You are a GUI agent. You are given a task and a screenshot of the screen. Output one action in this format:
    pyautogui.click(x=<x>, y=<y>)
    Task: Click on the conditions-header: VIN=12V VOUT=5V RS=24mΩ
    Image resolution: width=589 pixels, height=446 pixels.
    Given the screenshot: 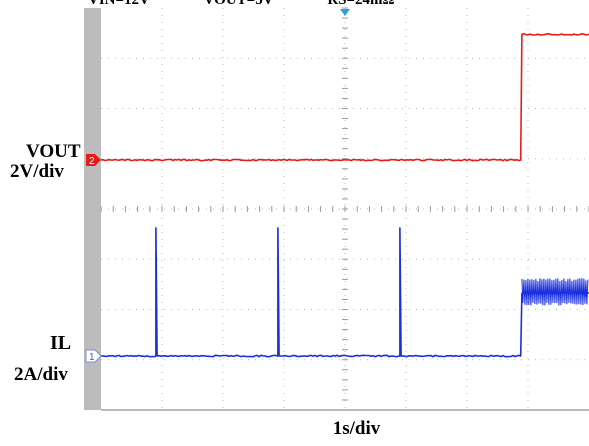 What is the action you would take?
    pyautogui.click(x=266, y=4)
    